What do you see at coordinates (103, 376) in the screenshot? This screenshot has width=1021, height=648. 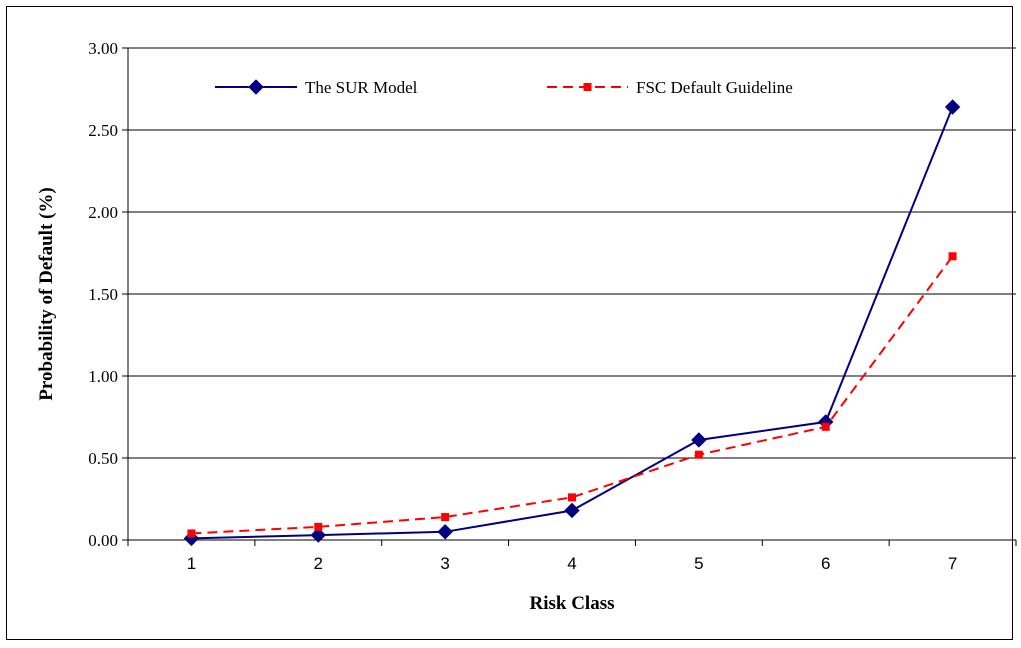 I see `y-tick-label-2: 1.00` at bounding box center [103, 376].